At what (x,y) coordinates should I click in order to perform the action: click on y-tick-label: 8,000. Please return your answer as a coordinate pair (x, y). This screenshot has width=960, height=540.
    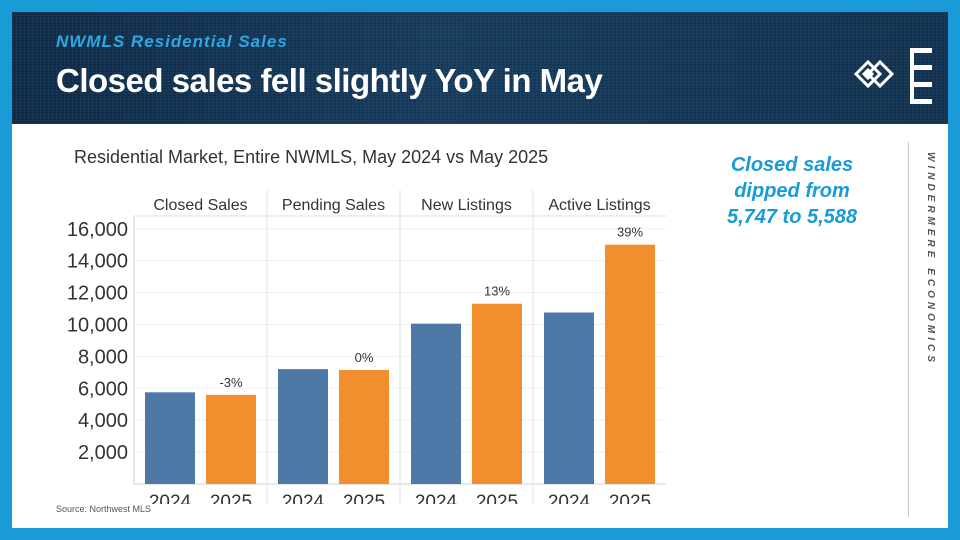
    Looking at the image, I should click on (103, 357).